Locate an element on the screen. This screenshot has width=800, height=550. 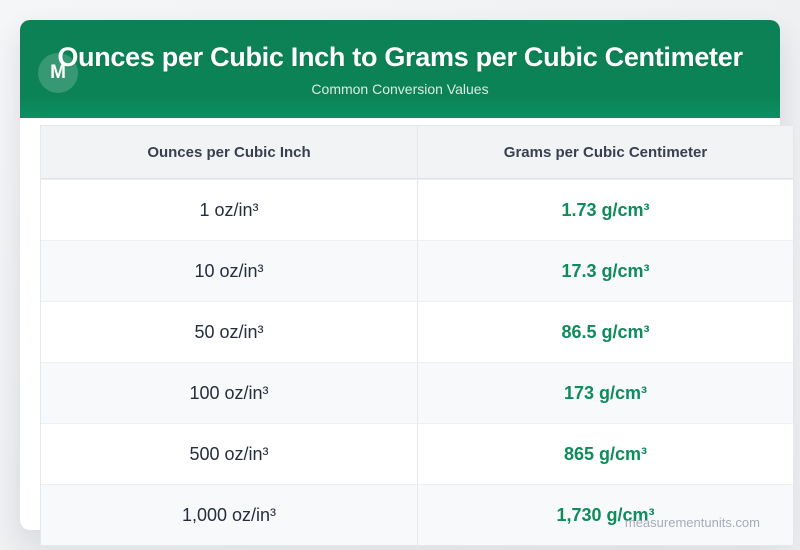
table-row: 50 oz/in³ 86.5 g/cm³ is located at coordinates (417, 331).